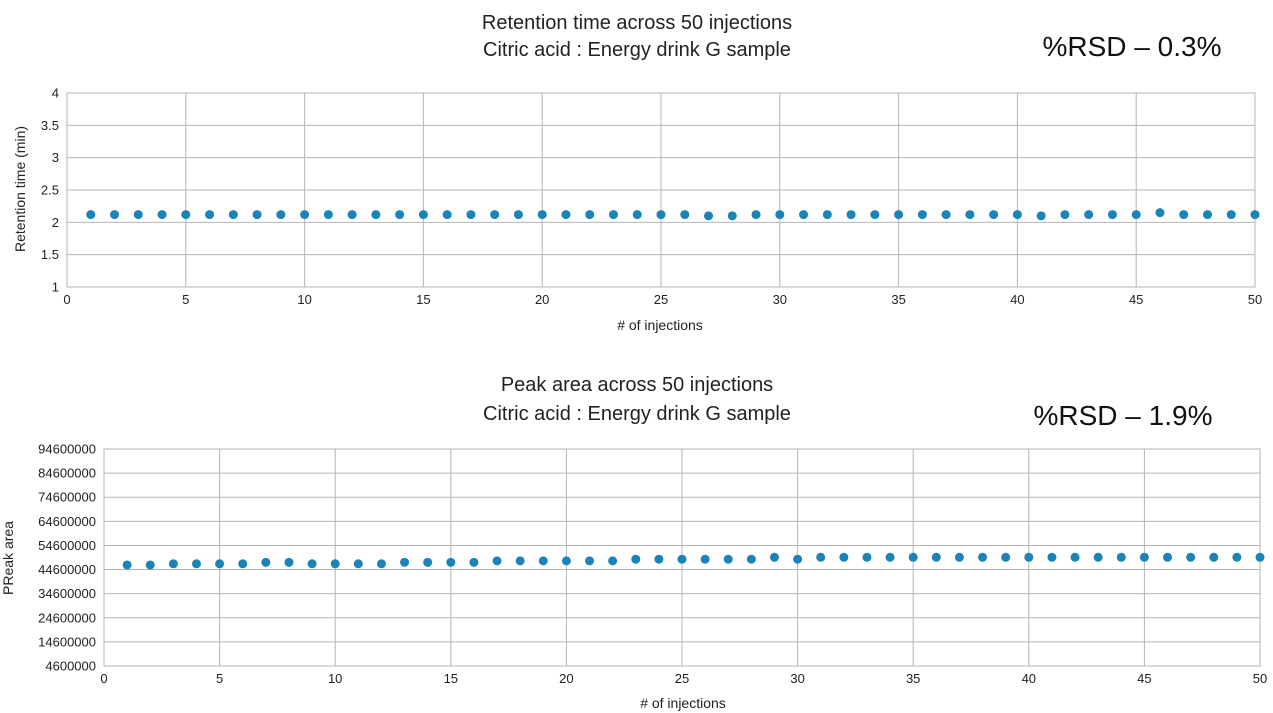 The image size is (1273, 713). Describe the element at coordinates (66, 299) in the screenshot. I see `chart1-x-tick-label: 0` at that location.